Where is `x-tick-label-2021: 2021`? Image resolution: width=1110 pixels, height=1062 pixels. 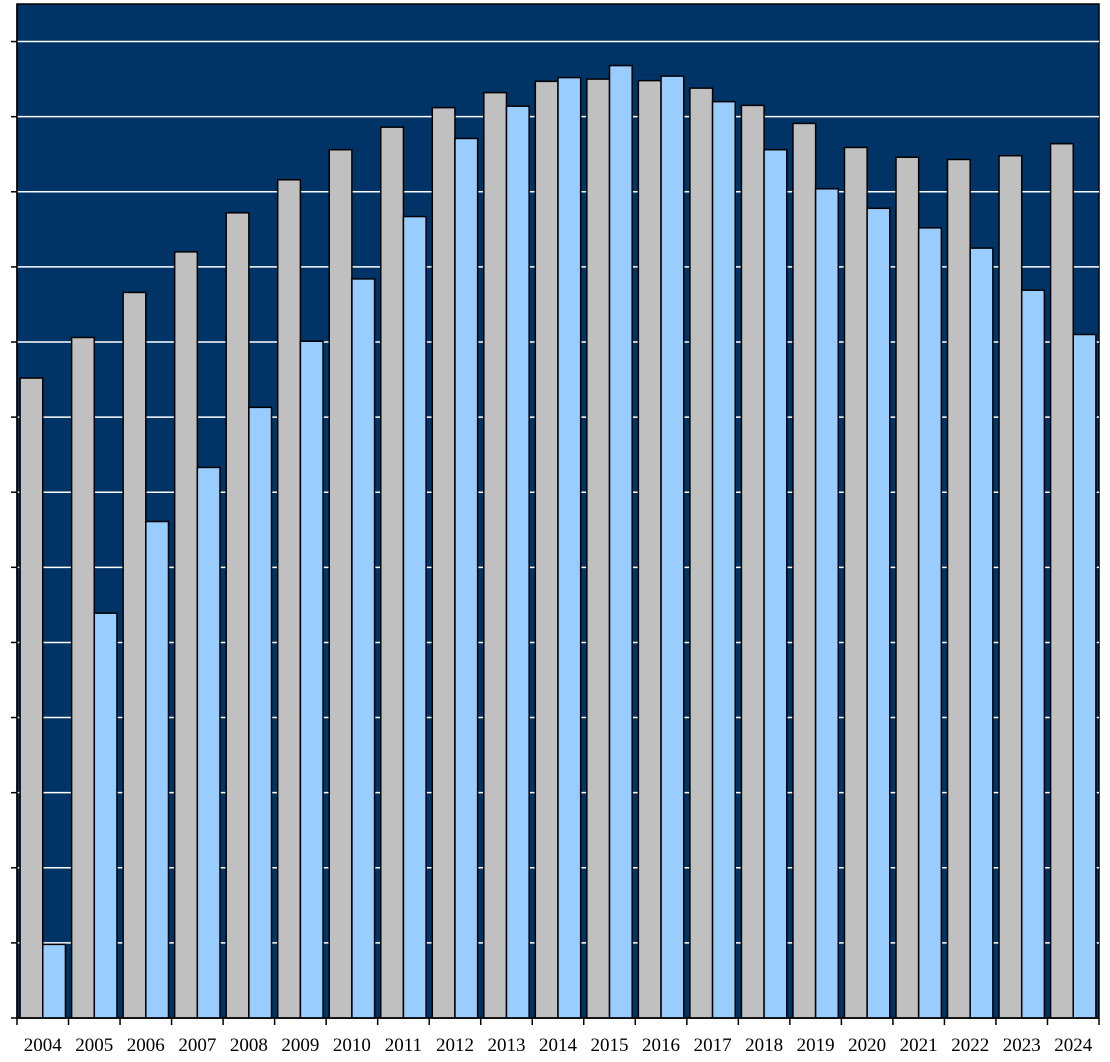 x-tick-label-2021: 2021 is located at coordinates (919, 1045).